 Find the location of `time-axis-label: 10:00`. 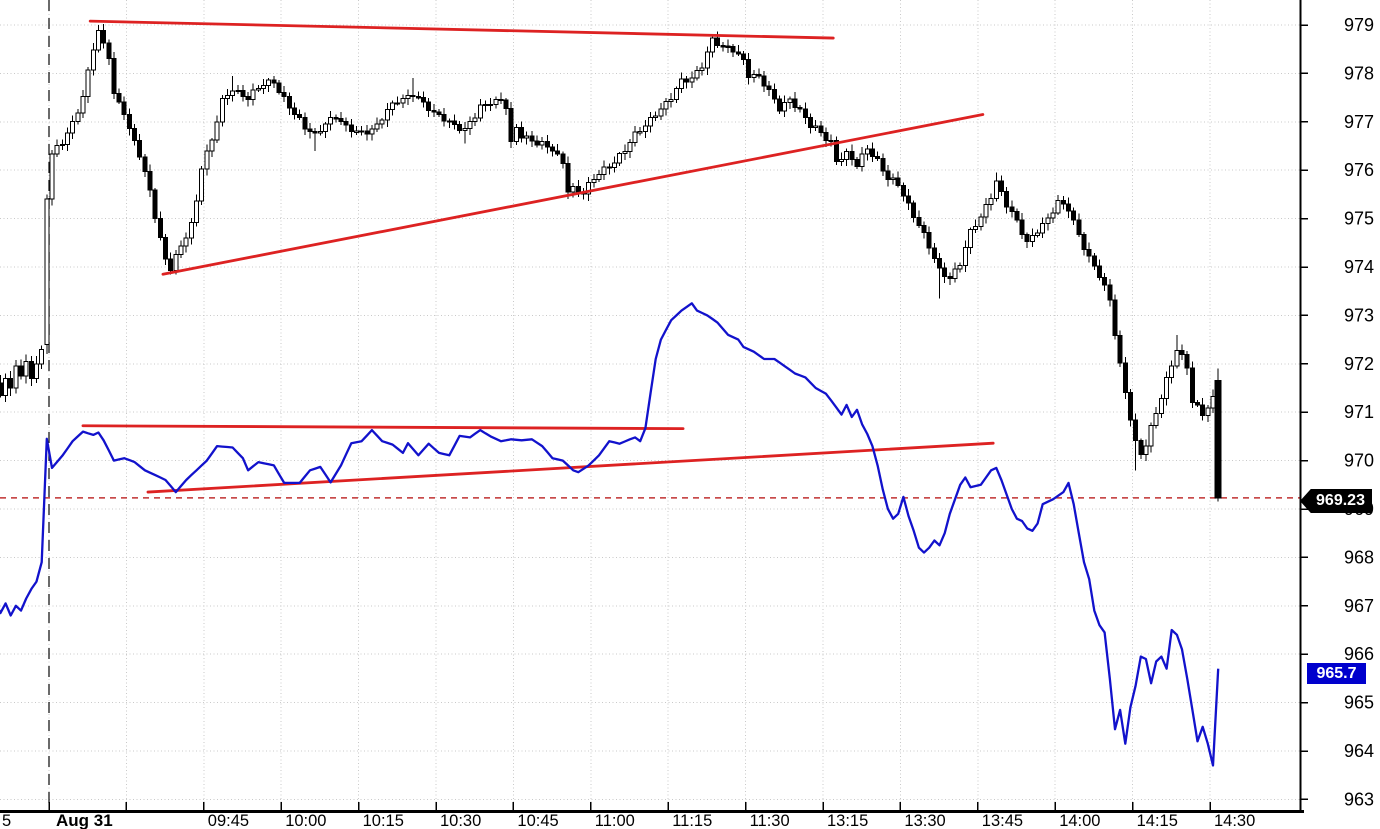

time-axis-label: 10:00 is located at coordinates (305, 820).